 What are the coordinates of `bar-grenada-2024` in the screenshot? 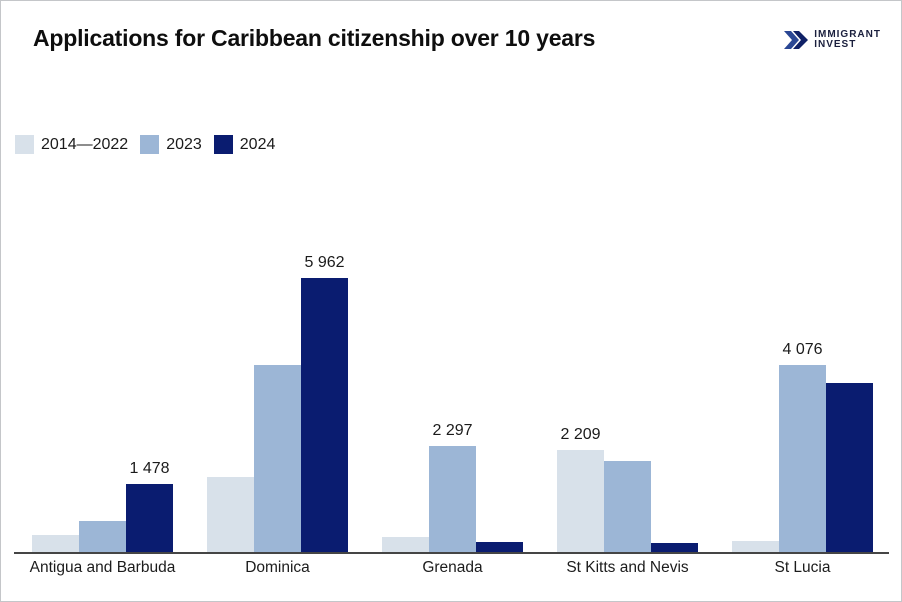 It's located at (499, 547).